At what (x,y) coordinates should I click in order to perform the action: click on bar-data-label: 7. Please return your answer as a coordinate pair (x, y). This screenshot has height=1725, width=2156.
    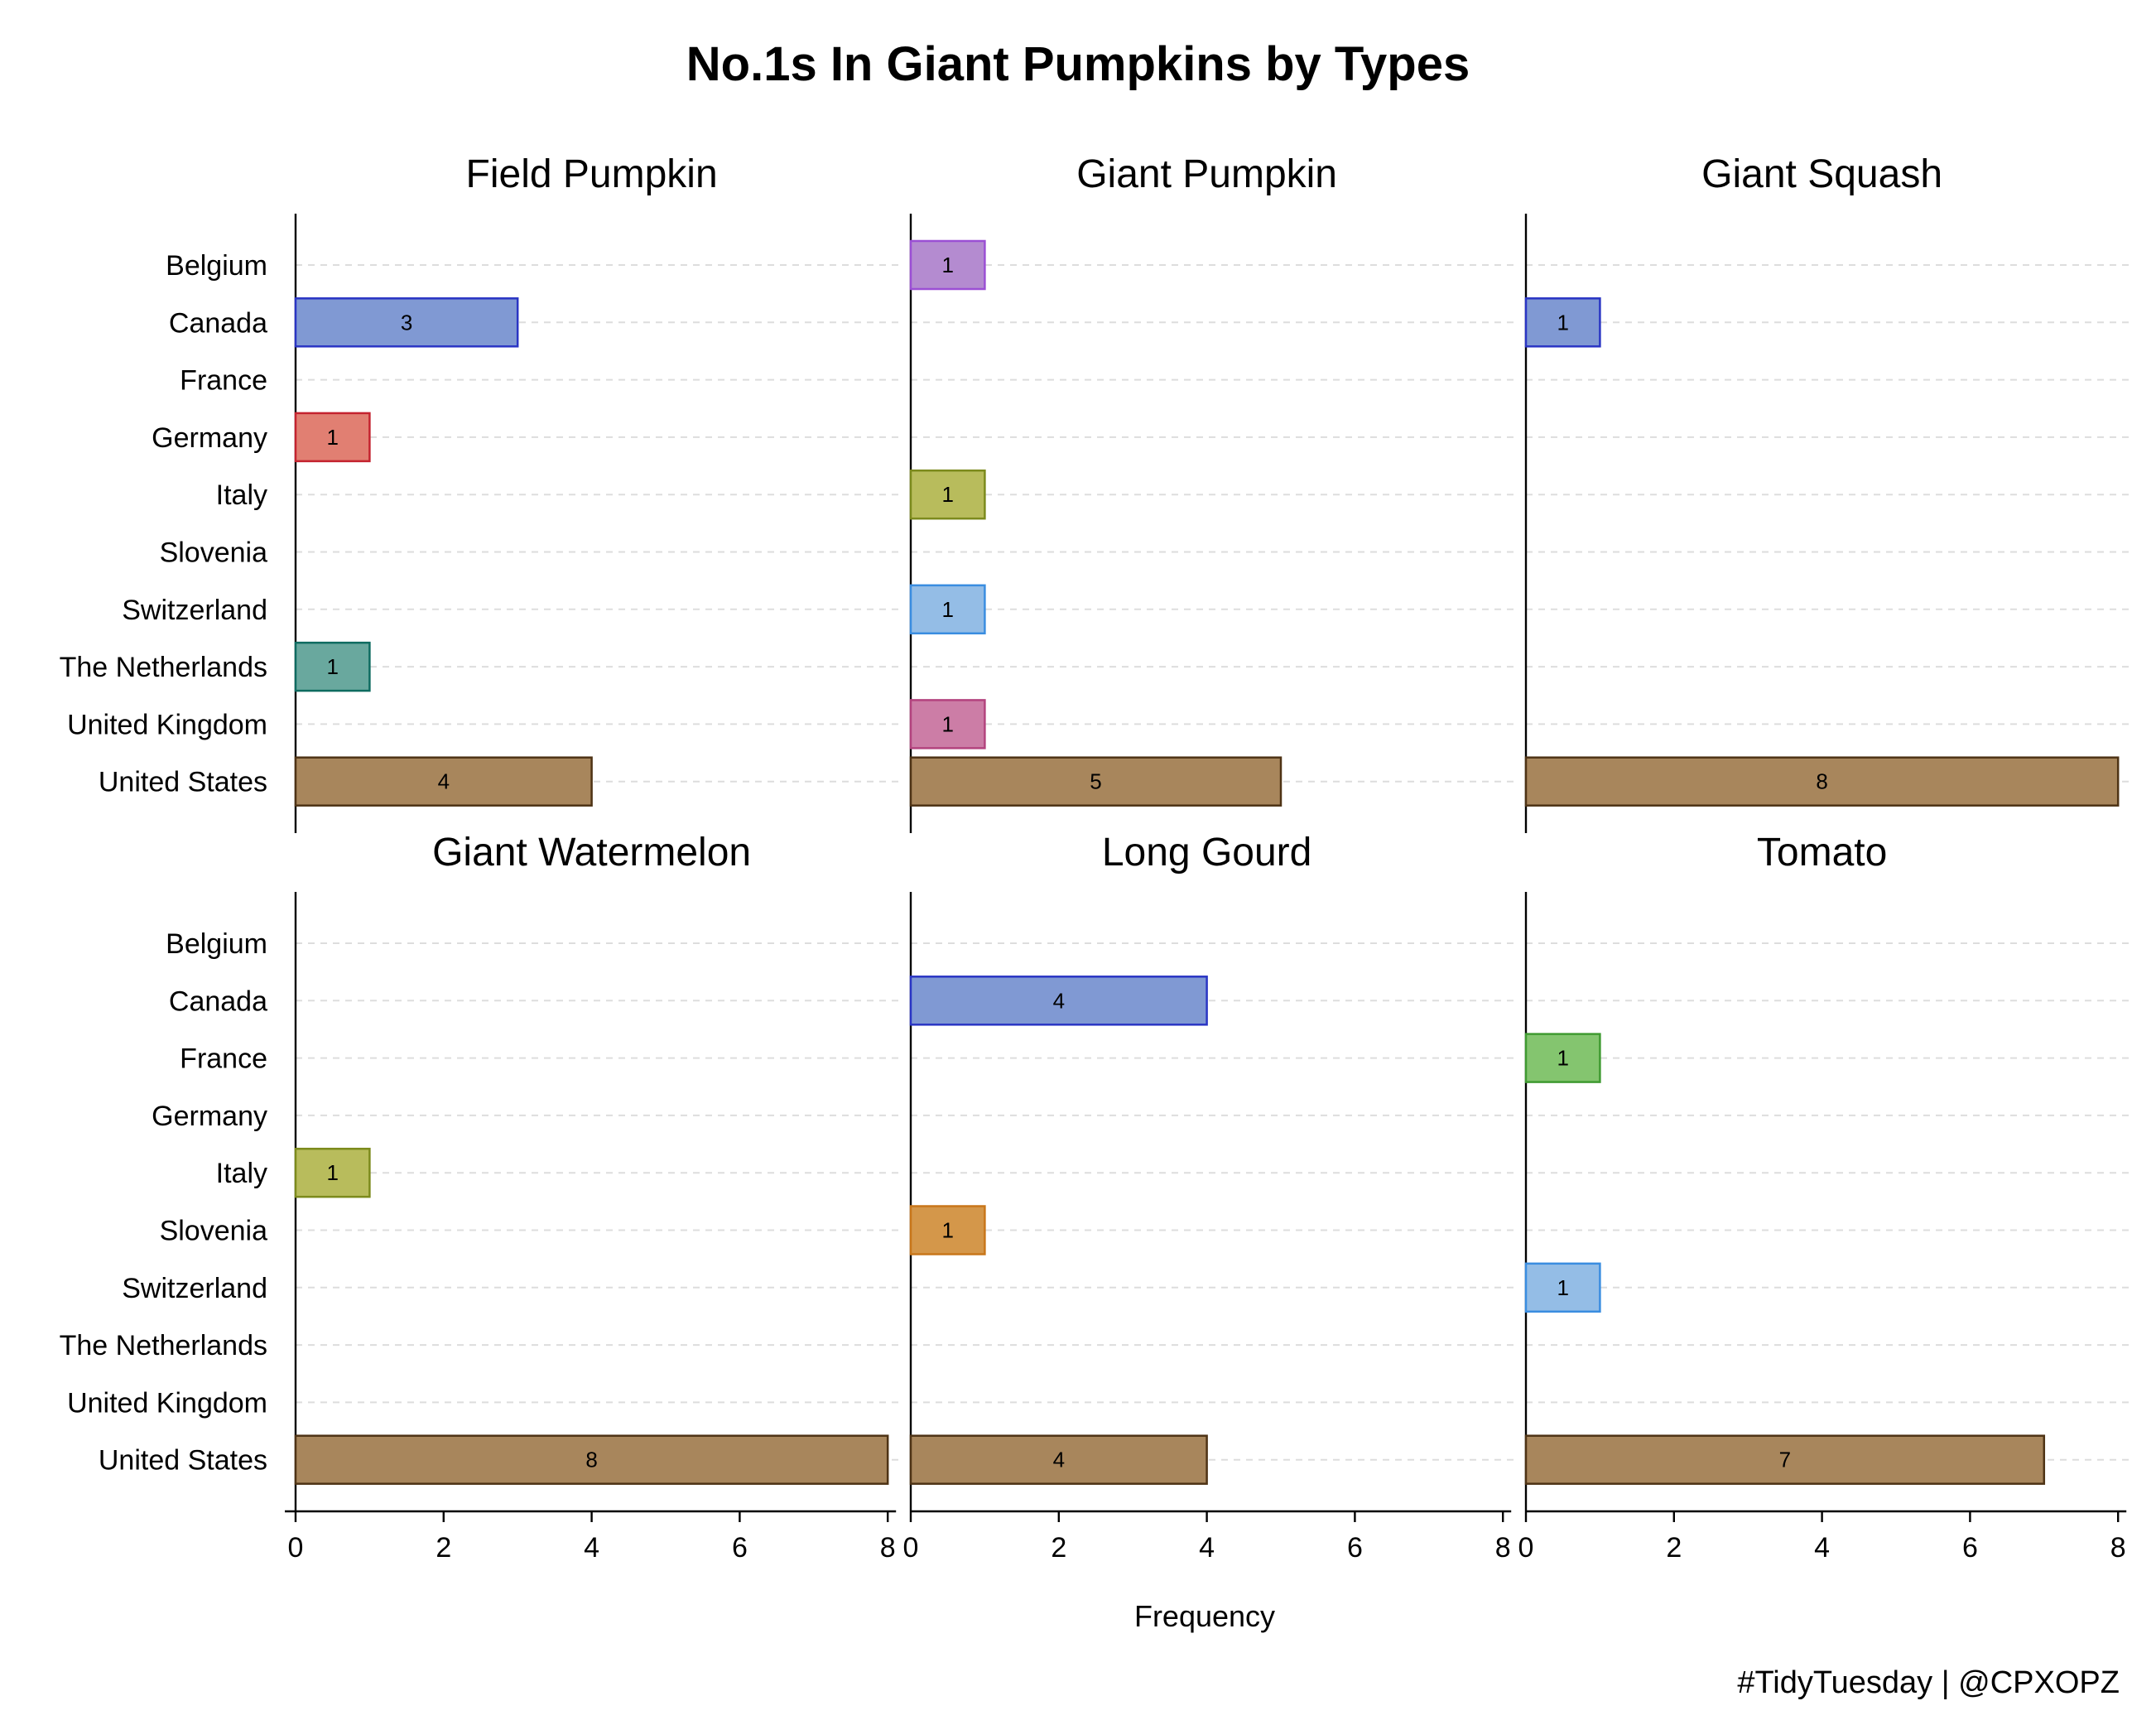
    Looking at the image, I should click on (1785, 1460).